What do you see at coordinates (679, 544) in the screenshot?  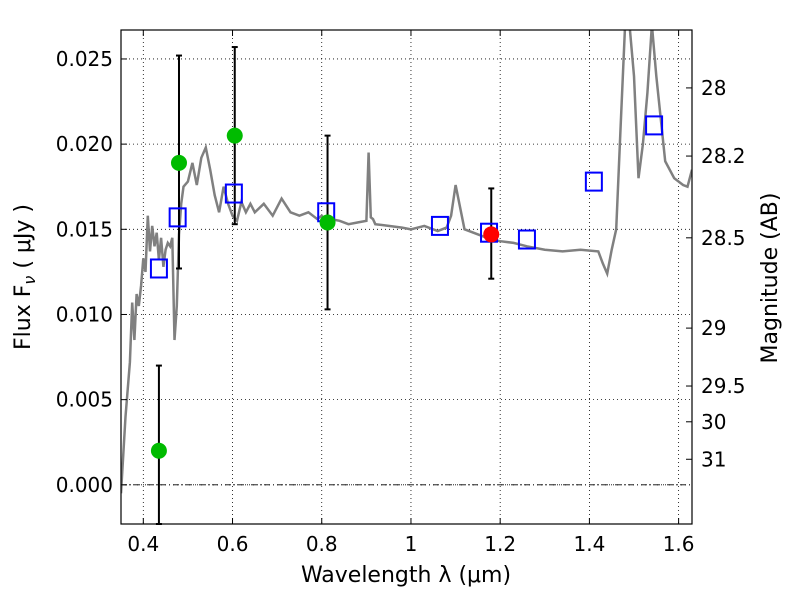 I see `x-tick-label: 1.6` at bounding box center [679, 544].